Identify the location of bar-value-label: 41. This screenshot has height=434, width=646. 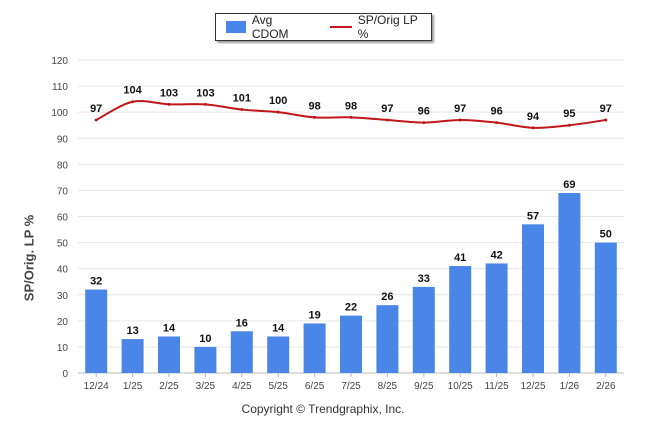
(460, 258).